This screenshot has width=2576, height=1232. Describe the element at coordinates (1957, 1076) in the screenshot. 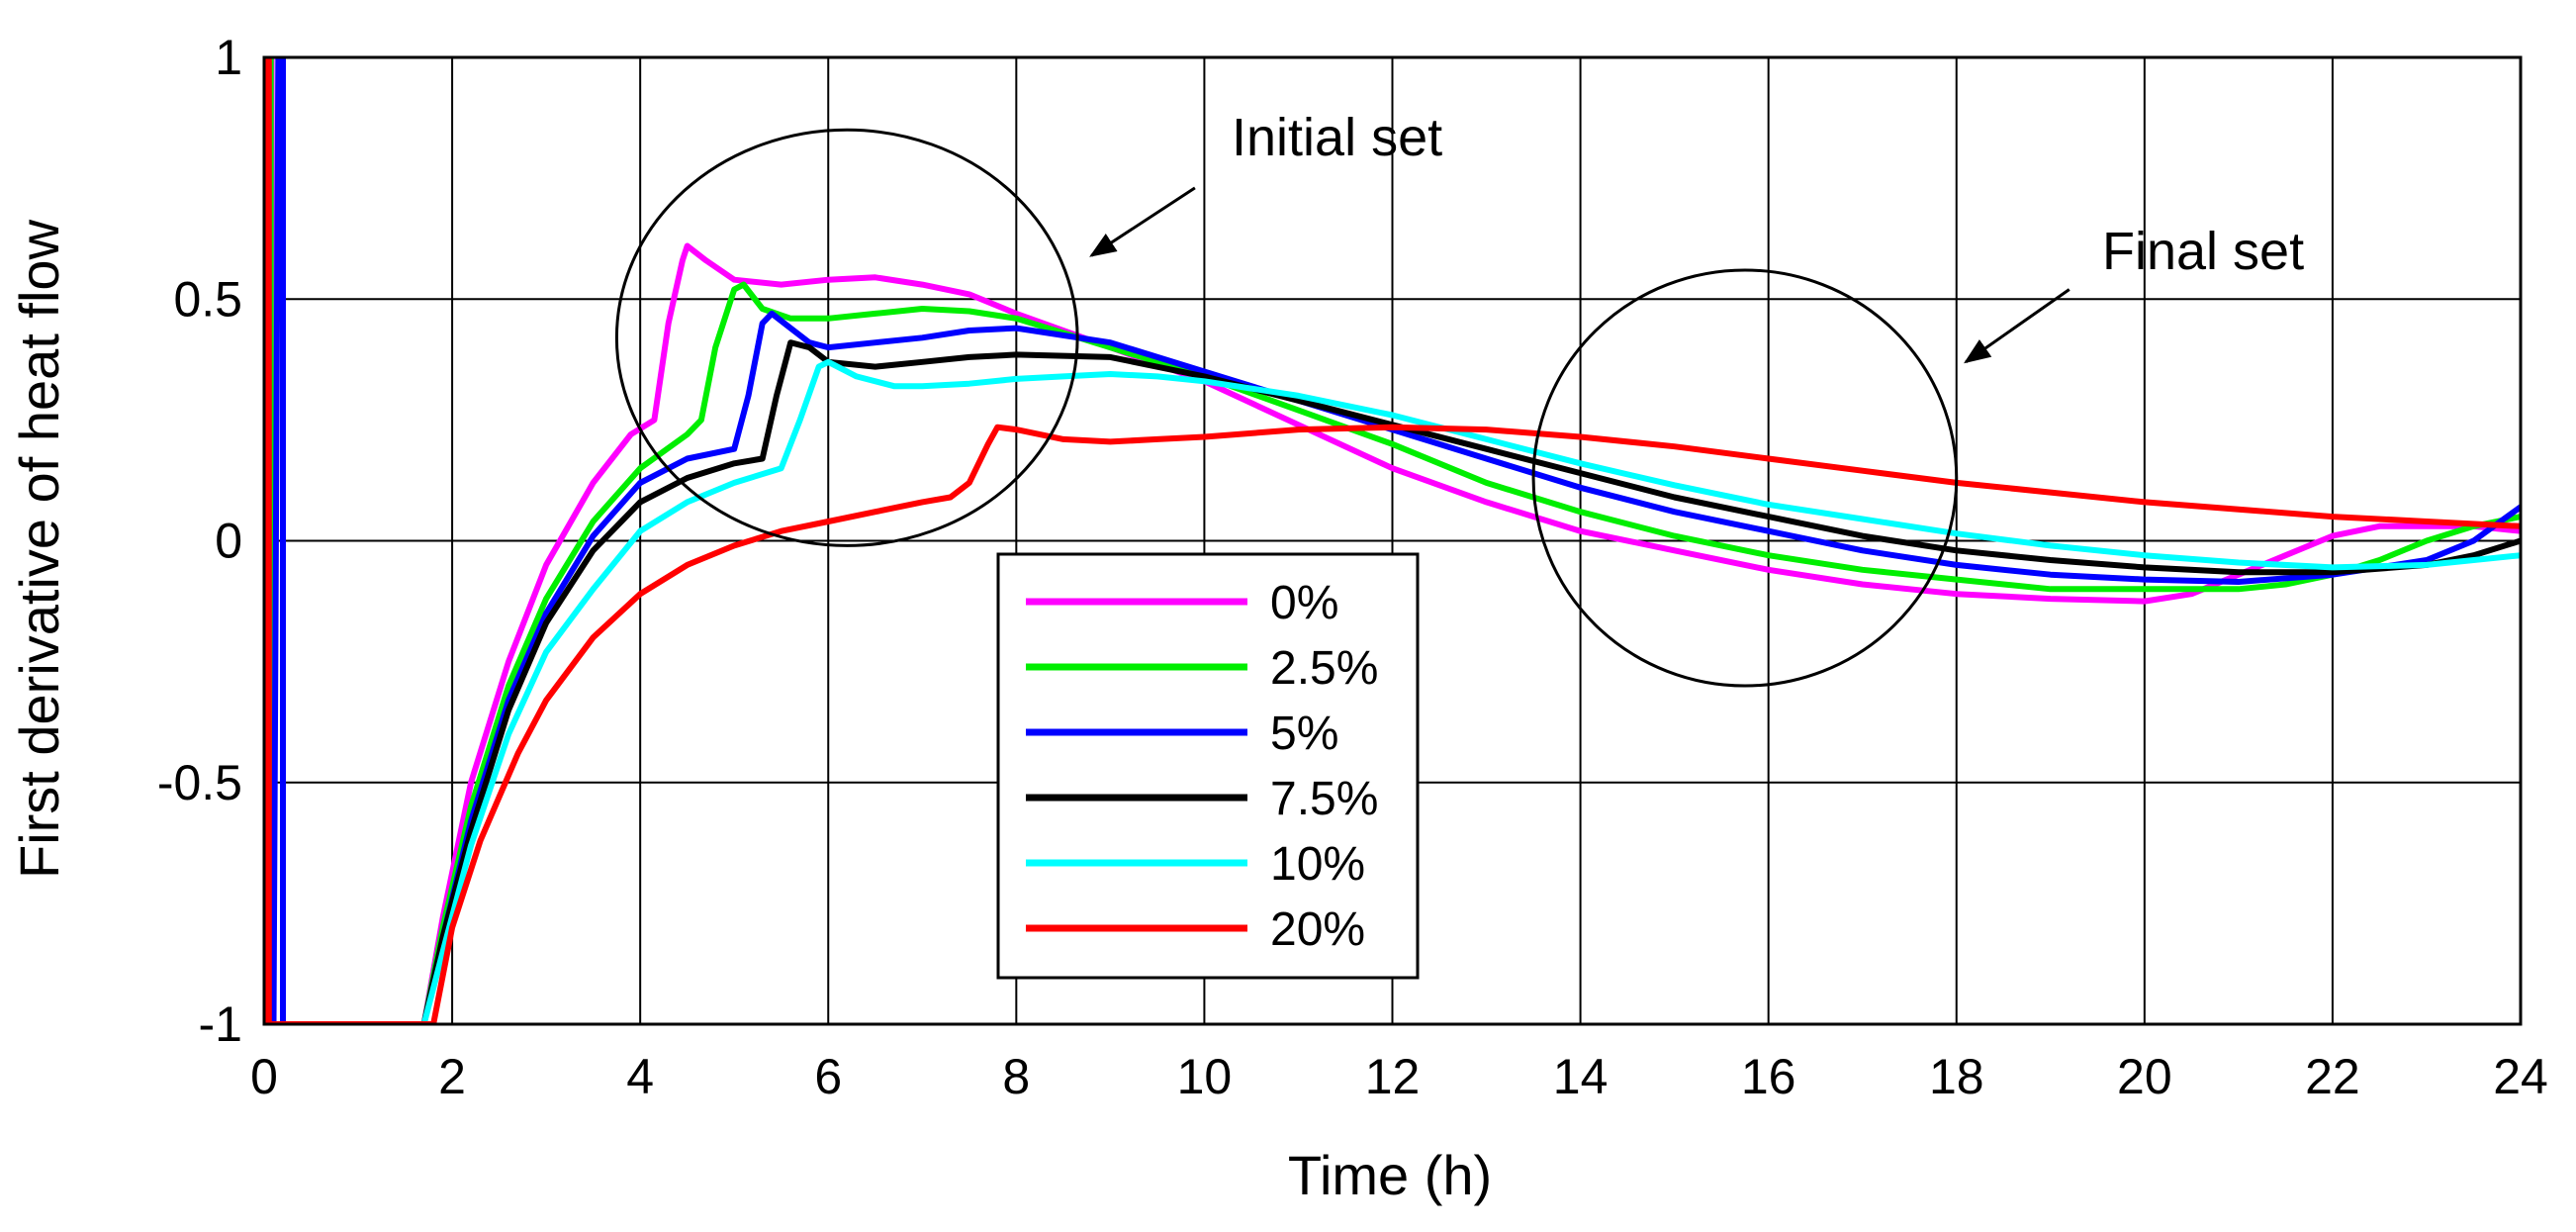

I see `x-tick-label: 18` at that location.